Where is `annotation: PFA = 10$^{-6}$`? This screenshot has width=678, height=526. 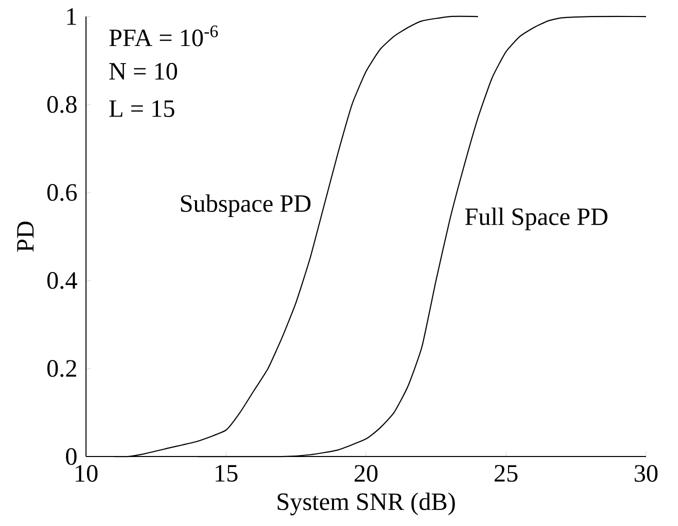
annotation: PFA = 10$^{-6}$ is located at coordinates (163, 36).